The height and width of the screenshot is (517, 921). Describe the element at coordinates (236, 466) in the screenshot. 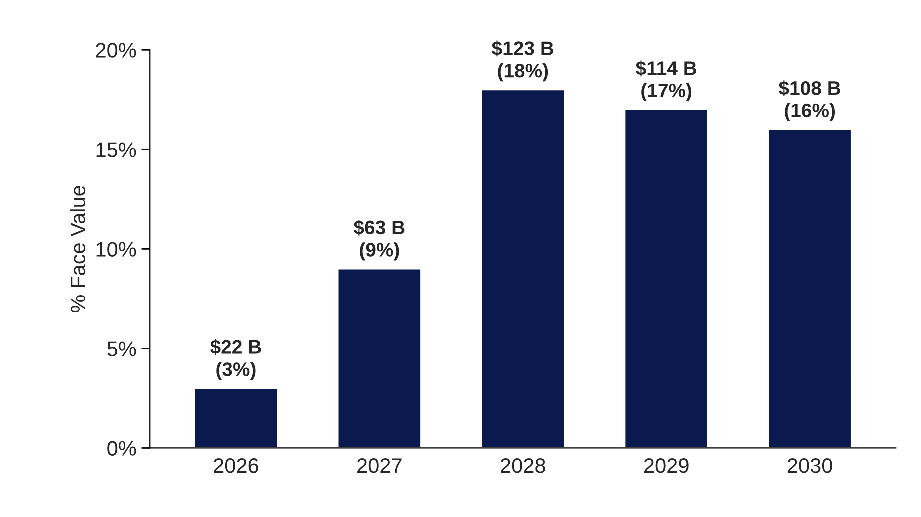

I see `x-tick-label: 2026` at that location.